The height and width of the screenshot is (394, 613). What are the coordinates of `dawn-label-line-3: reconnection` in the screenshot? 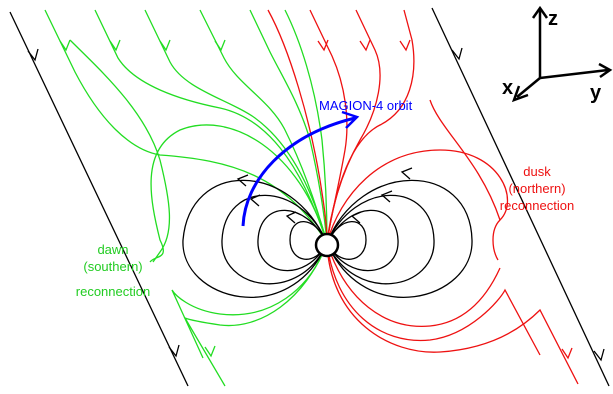 It's located at (113, 291).